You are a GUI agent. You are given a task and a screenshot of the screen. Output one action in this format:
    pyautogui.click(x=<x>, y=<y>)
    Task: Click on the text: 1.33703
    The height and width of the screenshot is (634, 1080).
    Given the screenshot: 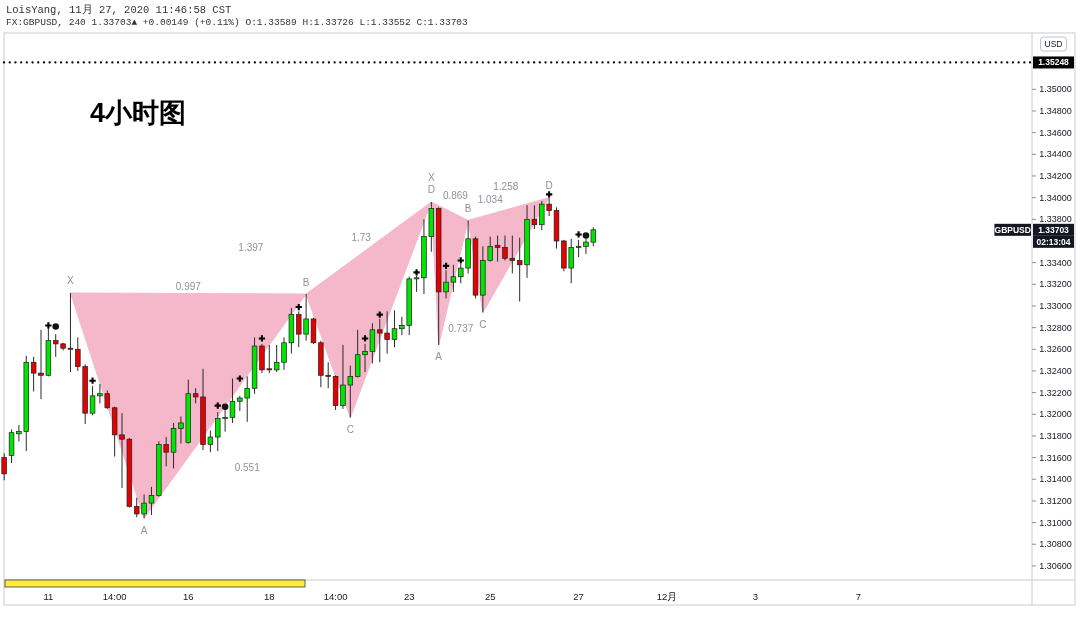 What is the action you would take?
    pyautogui.click(x=1054, y=229)
    